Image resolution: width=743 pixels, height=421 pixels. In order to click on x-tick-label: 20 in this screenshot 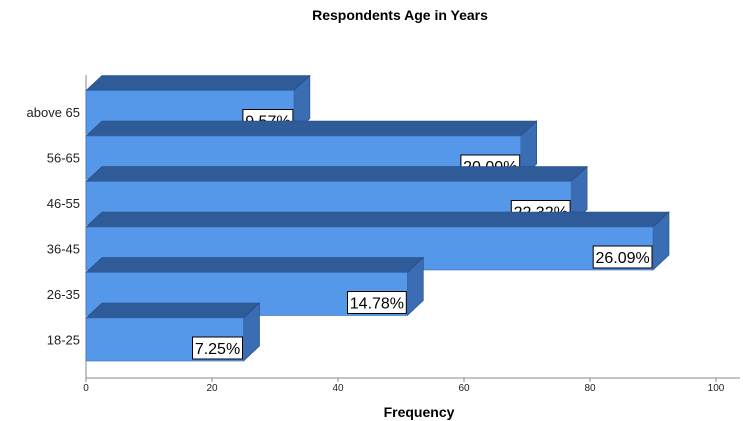, I will do `click(212, 388)`.